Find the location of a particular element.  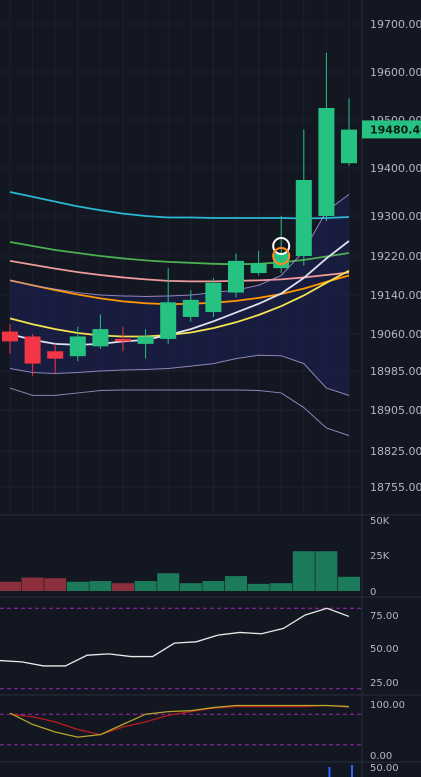

volume-tick-label: 25K is located at coordinates (380, 556).